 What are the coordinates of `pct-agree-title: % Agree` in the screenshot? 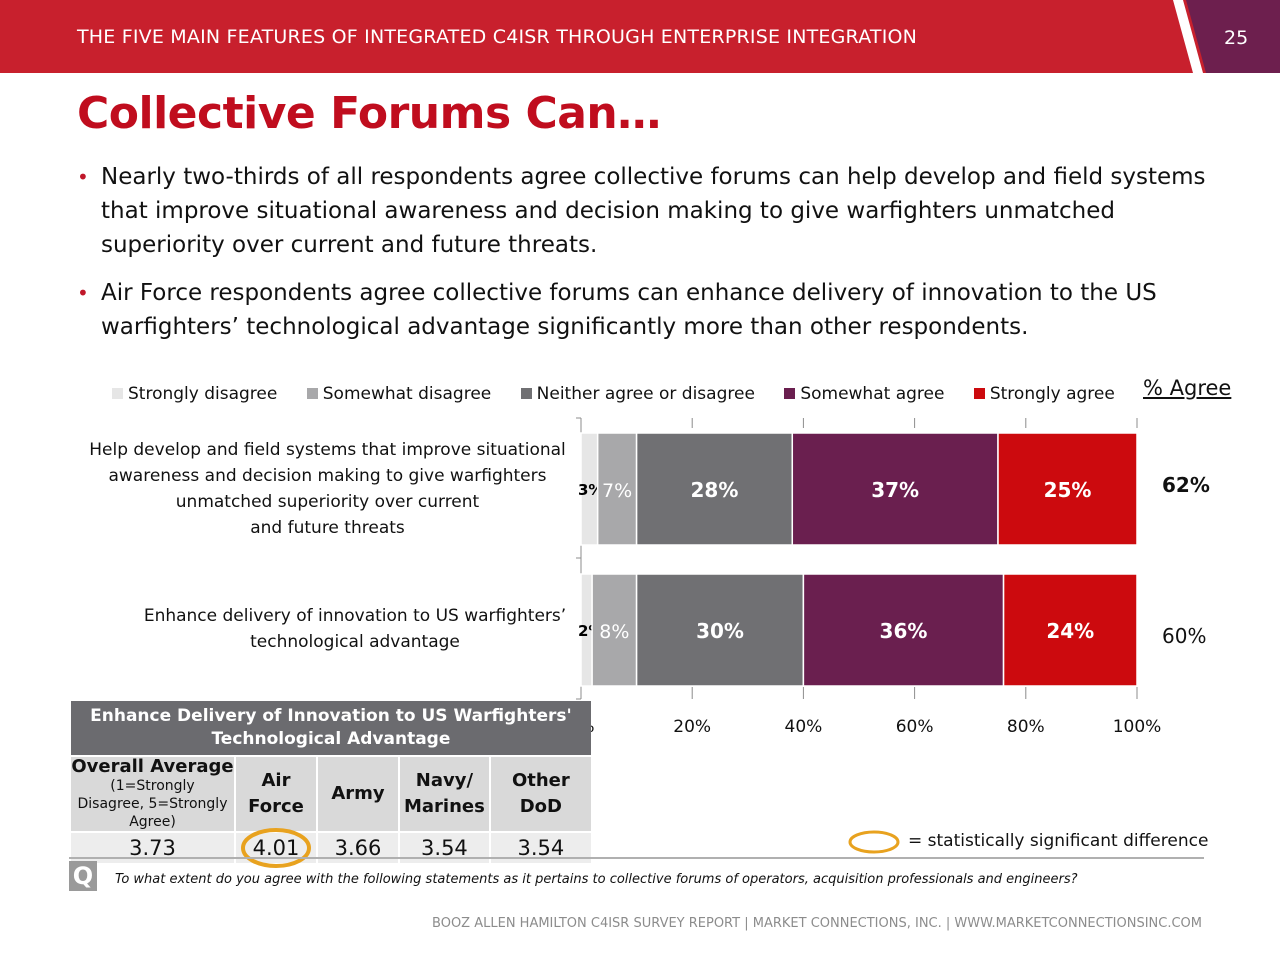 It's located at (1187, 388).